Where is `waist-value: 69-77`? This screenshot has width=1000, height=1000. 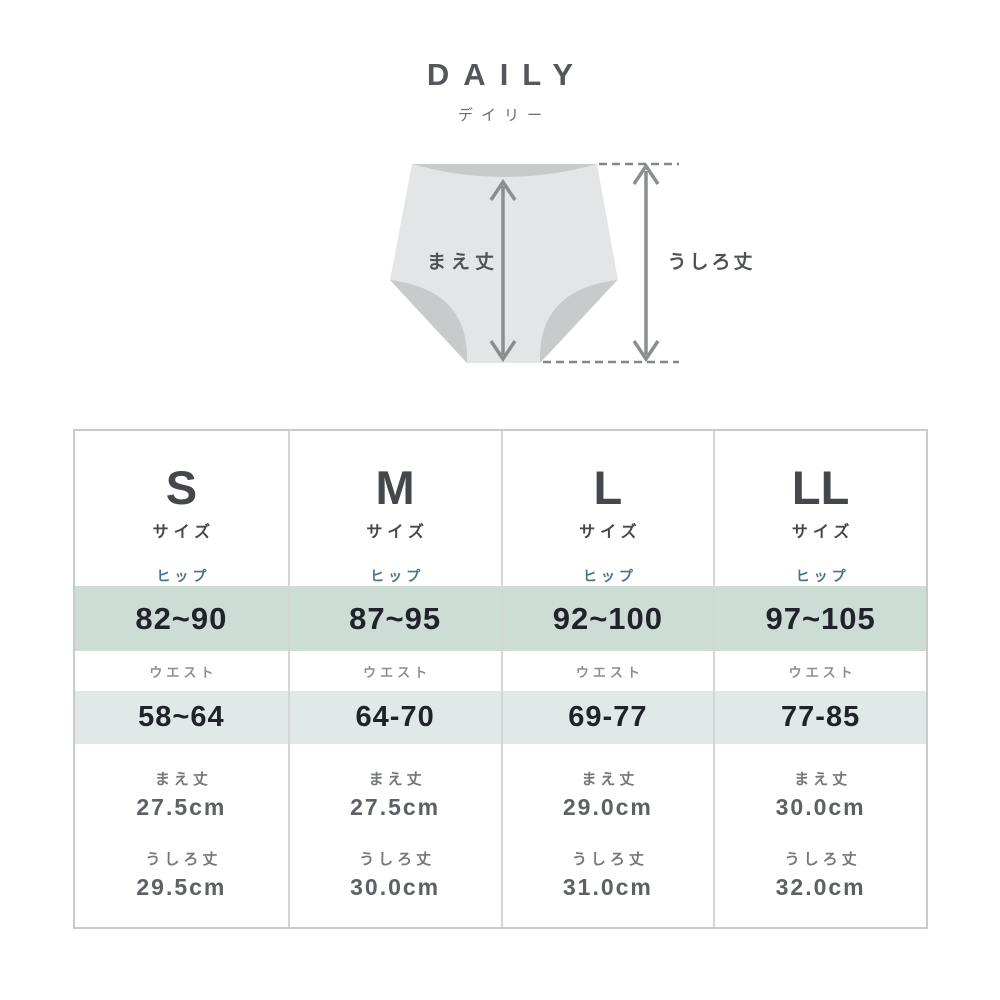 waist-value: 69-77 is located at coordinates (608, 717).